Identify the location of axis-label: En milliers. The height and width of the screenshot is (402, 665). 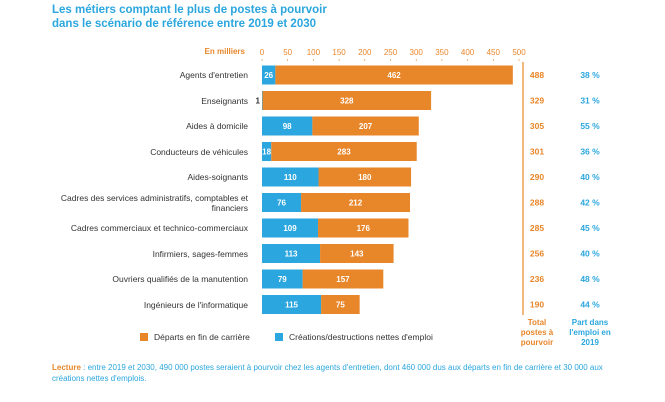
(224, 51).